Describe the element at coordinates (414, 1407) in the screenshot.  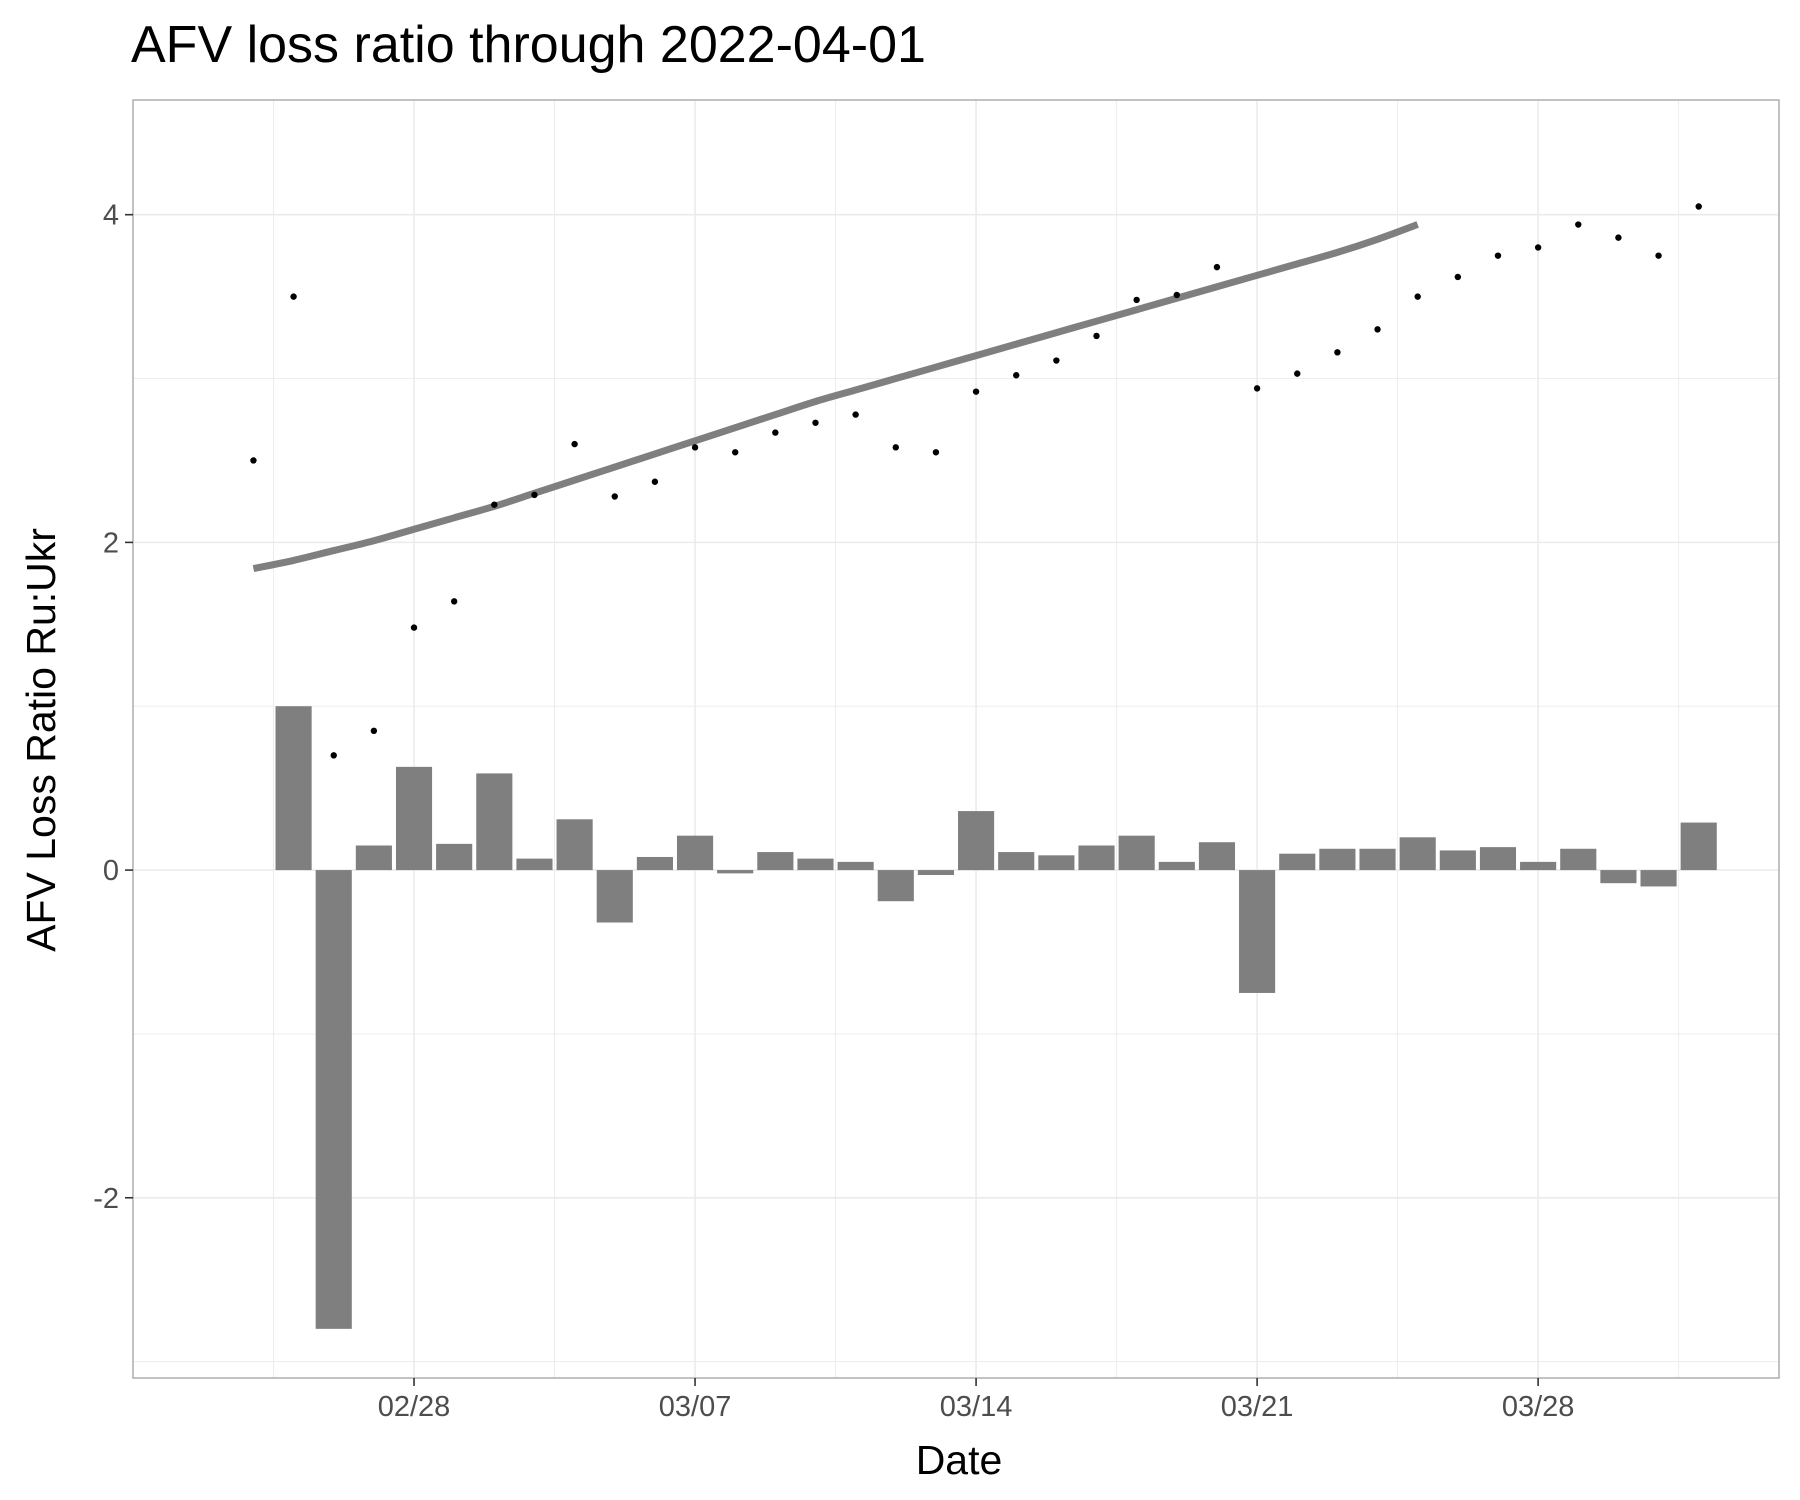
I see `x-tick-label: 02/28` at that location.